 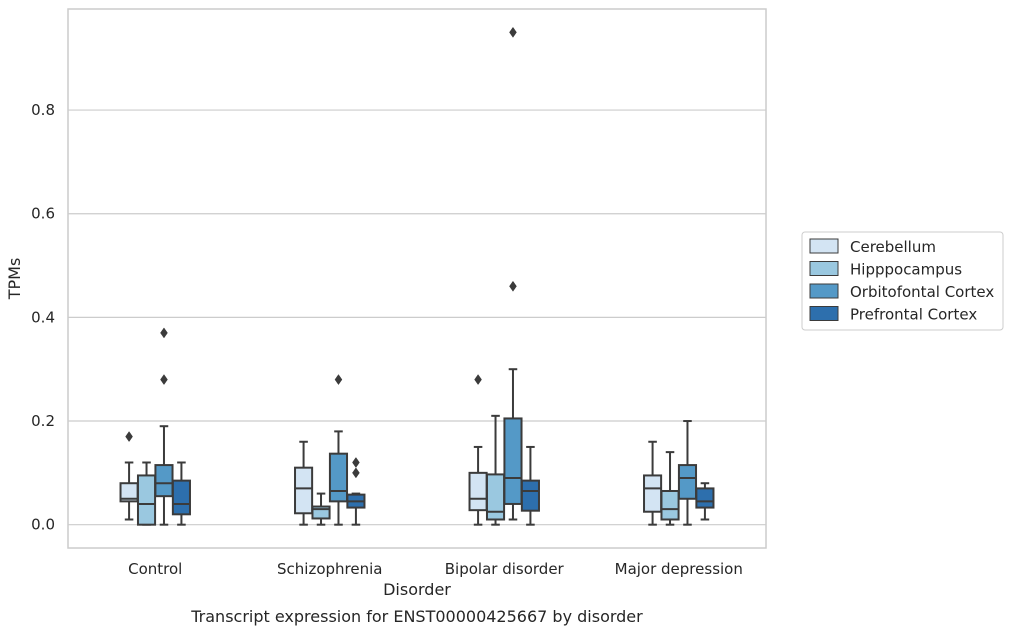 I want to click on y-tick-labels: 0.0 0.2 0.4 0.6 0.8, so click(x=43, y=317).